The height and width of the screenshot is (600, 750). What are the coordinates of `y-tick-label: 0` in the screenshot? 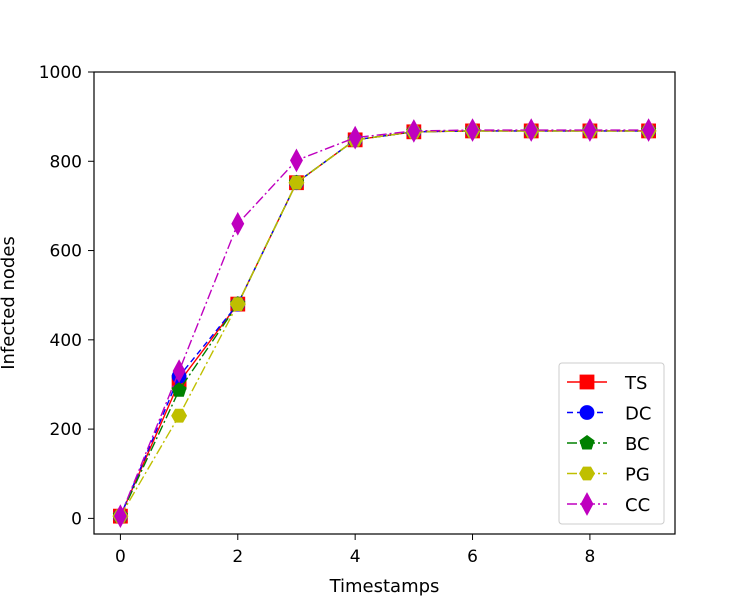 It's located at (76, 519).